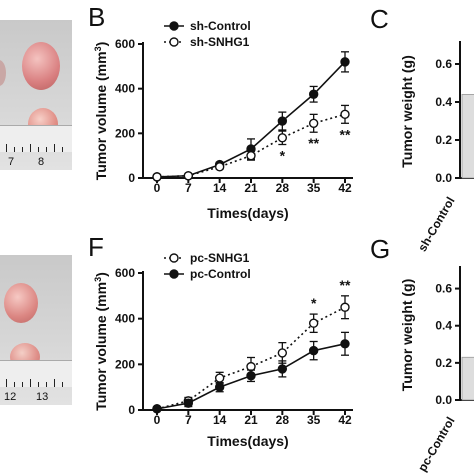 This screenshot has width=474, height=474. I want to click on legend-label: sh-SNHG1, so click(220, 42).